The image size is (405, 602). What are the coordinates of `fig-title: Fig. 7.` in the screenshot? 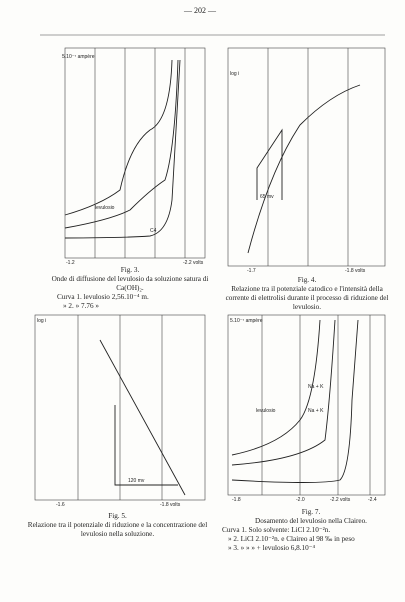 It's located at (311, 512).